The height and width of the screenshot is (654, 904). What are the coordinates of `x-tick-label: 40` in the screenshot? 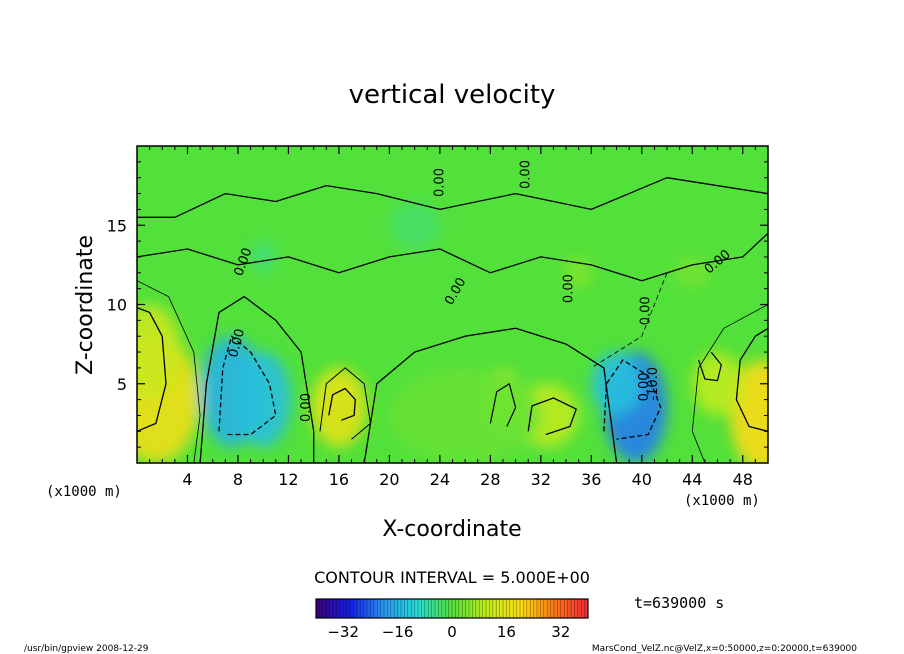 It's located at (642, 479).